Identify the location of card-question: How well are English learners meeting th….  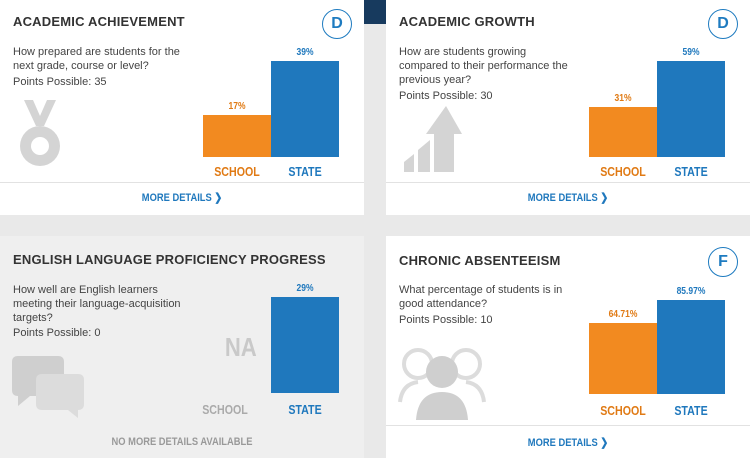
(97, 304).